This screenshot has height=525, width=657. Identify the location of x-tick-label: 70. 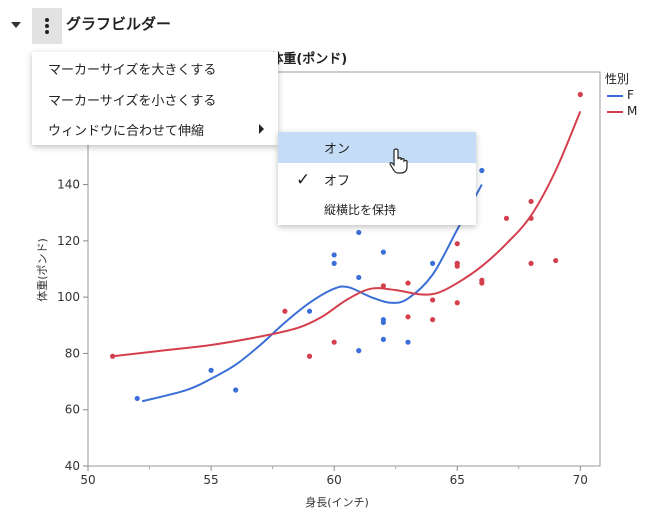
(580, 480).